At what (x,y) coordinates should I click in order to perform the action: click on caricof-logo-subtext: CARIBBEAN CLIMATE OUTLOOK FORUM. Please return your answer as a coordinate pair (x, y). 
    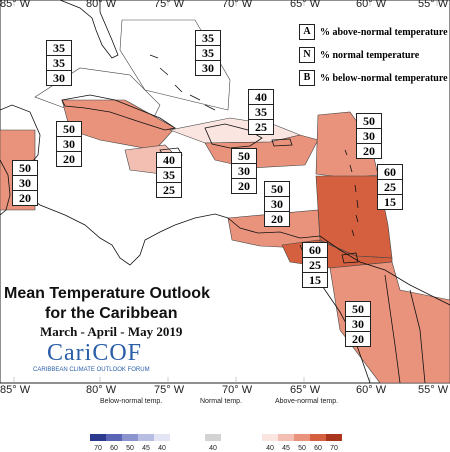
    Looking at the image, I should click on (91, 370).